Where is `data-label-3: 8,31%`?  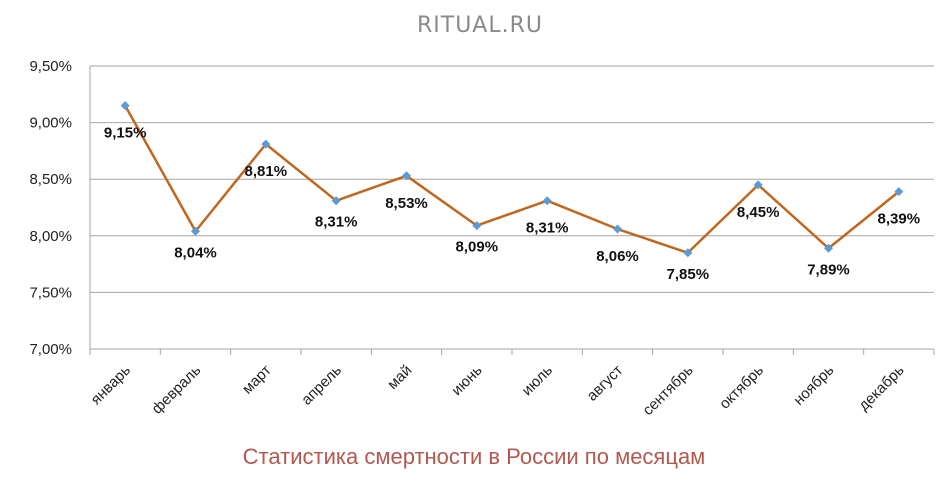
data-label-3: 8,31% is located at coordinates (336, 222).